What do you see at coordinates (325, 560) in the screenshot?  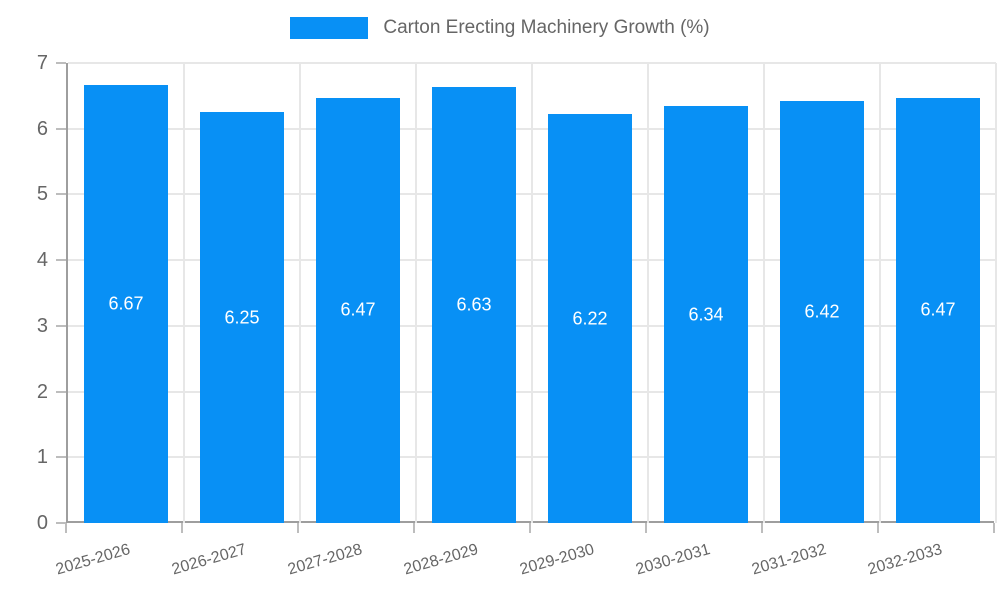 I see `x-tick-label: 2027-2028` at bounding box center [325, 560].